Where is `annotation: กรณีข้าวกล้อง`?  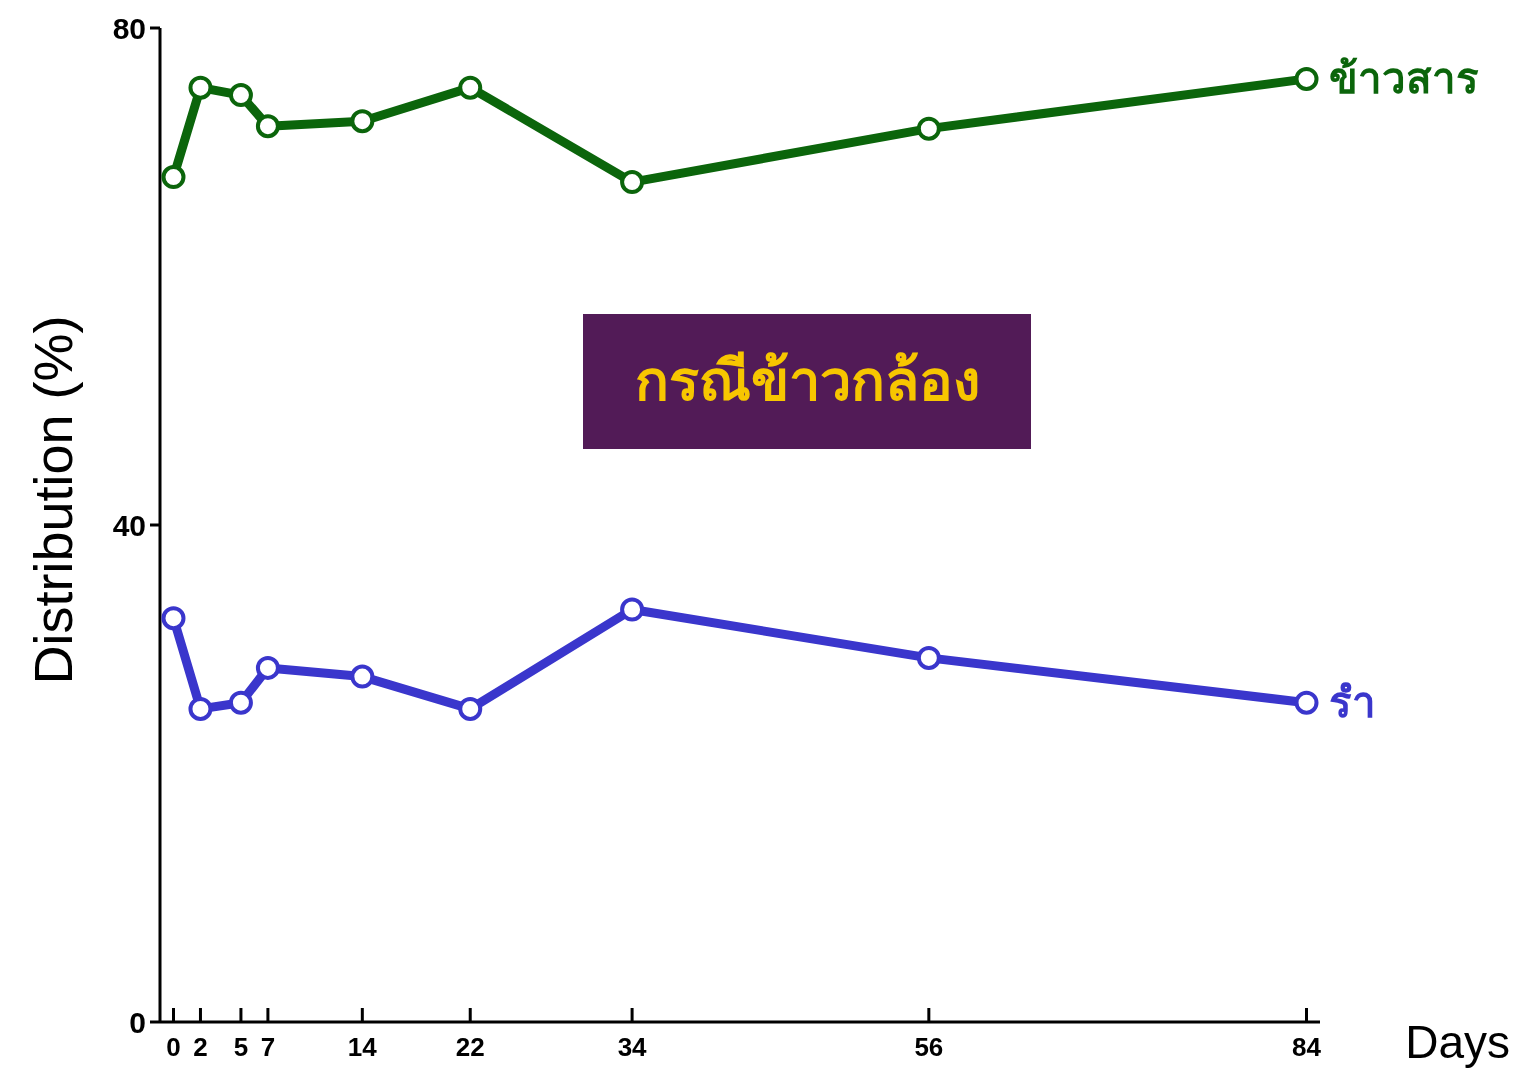 annotation: กรณีข้าวกล้อง is located at coordinates (807, 380).